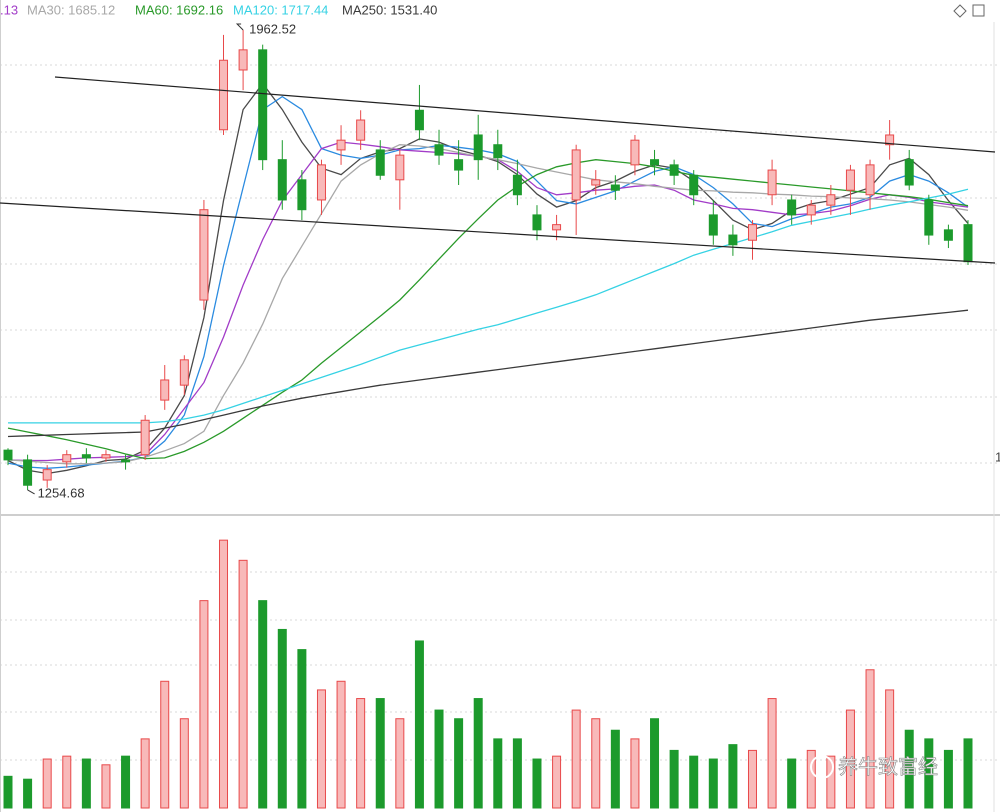 The width and height of the screenshot is (1000, 812). What do you see at coordinates (9, 9) in the screenshot?
I see `legend-entry: .13` at bounding box center [9, 9].